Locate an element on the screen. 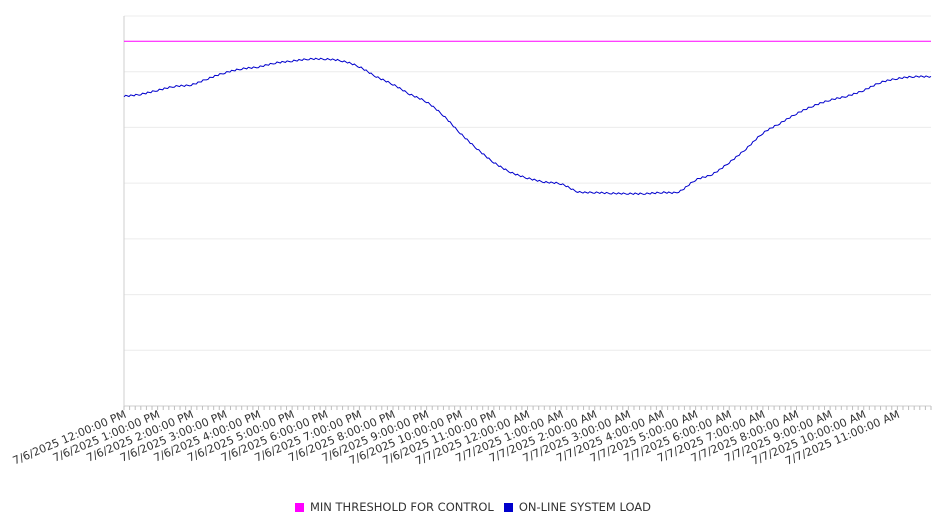  legend-label: ON-LINE SYSTEM LOAD is located at coordinates (585, 507).